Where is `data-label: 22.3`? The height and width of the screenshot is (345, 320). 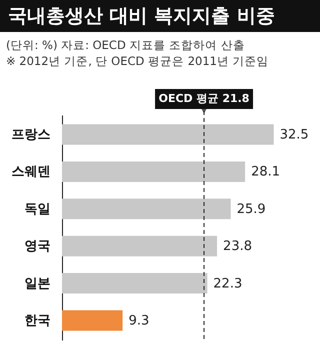 data-label: 22.3 is located at coordinates (227, 284).